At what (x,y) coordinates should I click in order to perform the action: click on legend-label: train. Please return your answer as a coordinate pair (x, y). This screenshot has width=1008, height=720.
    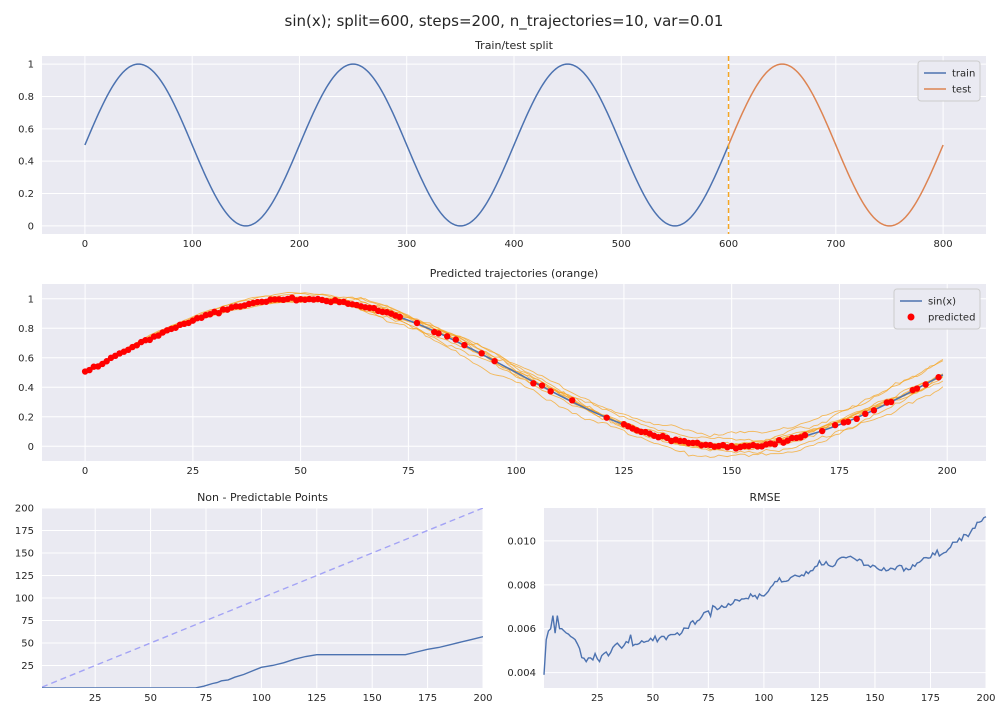
    Looking at the image, I should click on (963, 74).